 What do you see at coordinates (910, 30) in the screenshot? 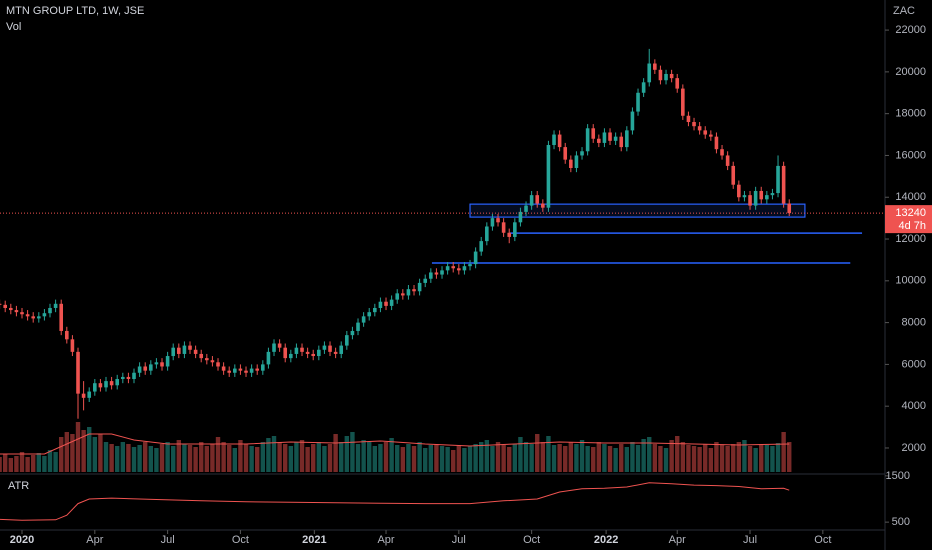
I see `y-tick-label: 22000` at bounding box center [910, 30].